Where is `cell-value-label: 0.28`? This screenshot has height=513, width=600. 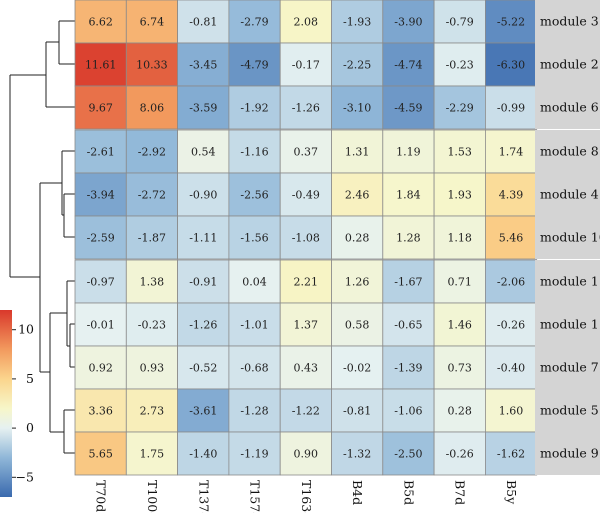 cell-value-label: 0.28 is located at coordinates (357, 238).